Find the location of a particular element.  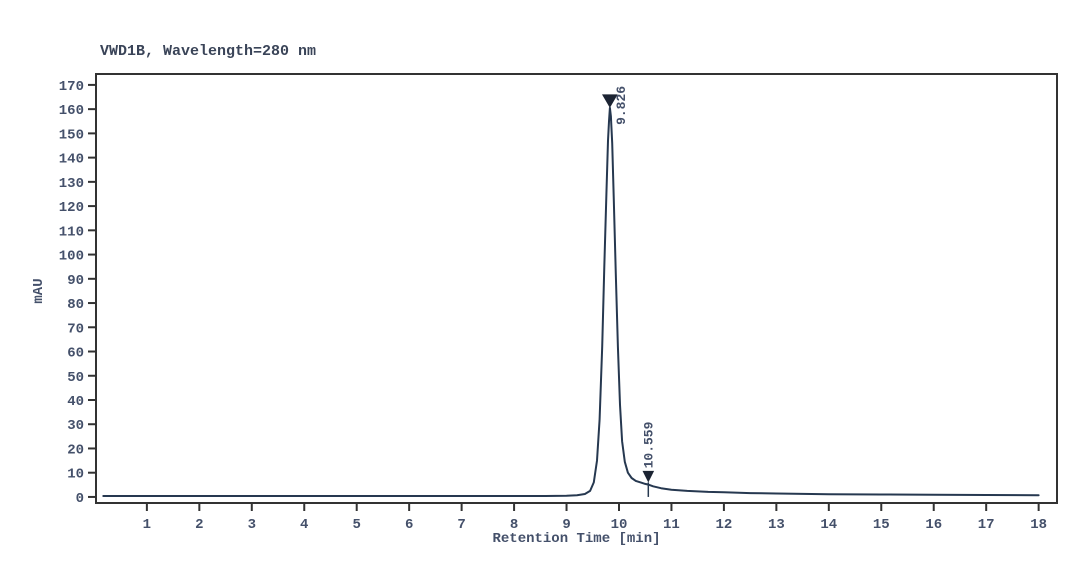

y-tick-label: 120 is located at coordinates (71, 208).